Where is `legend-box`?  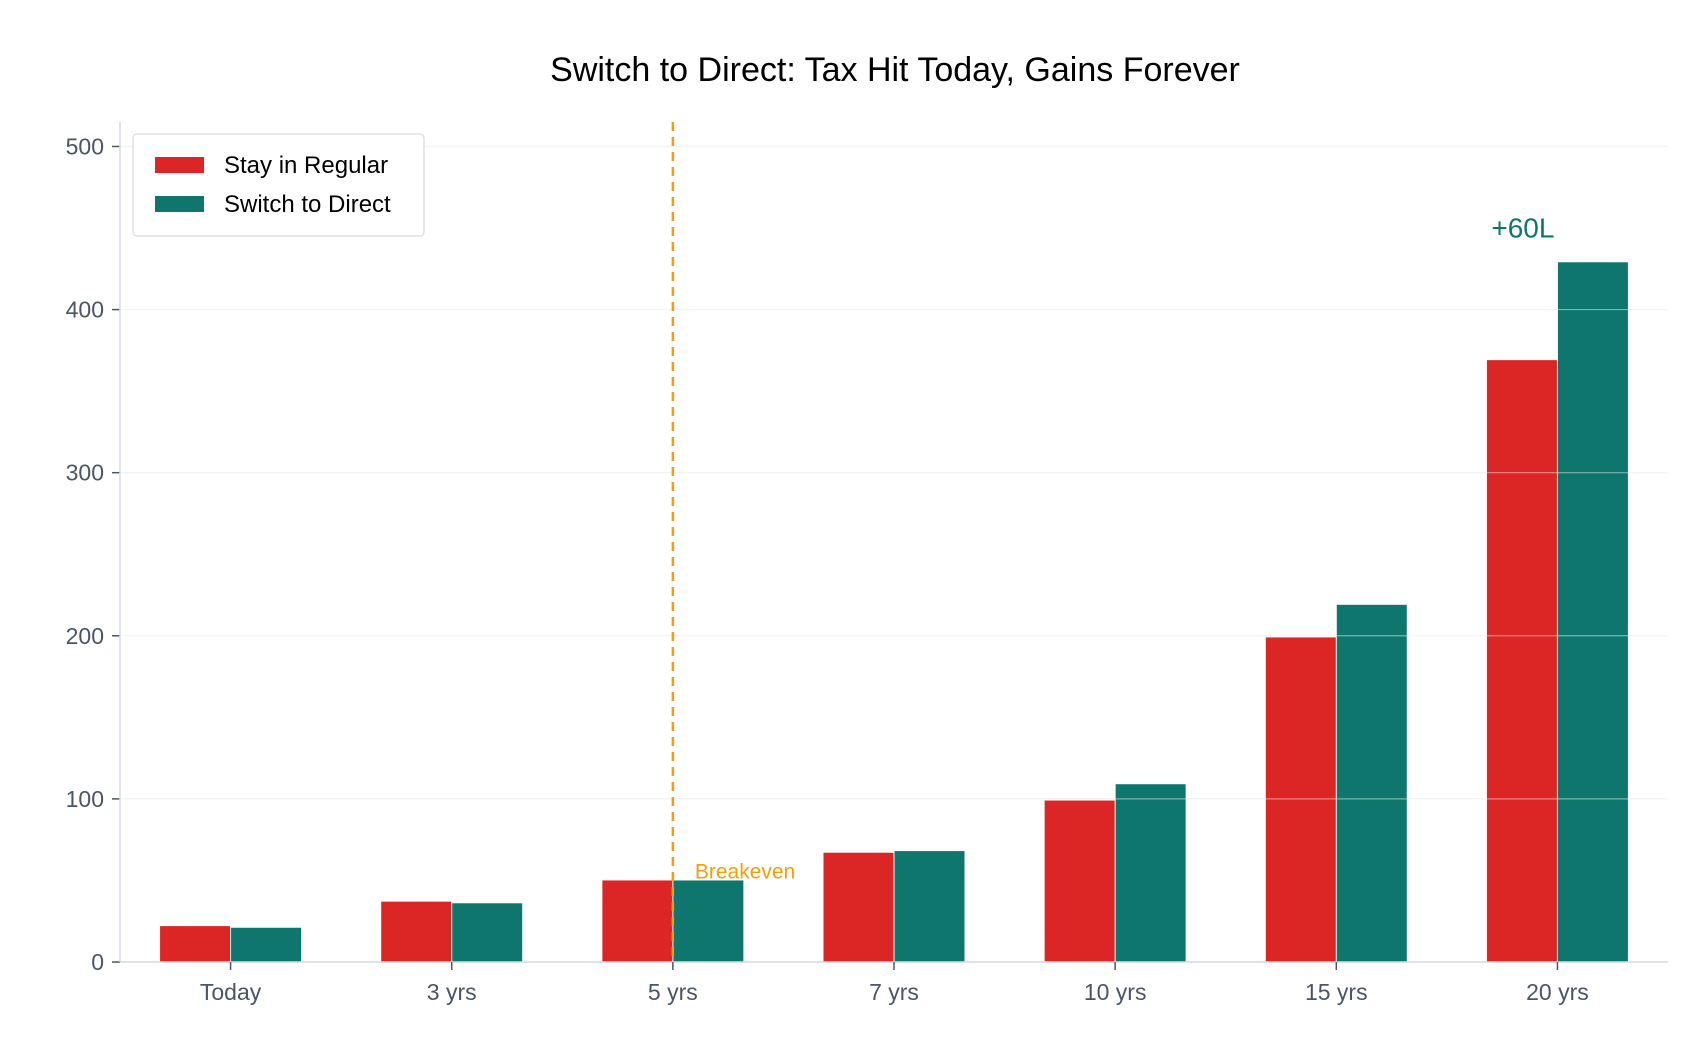 legend-box is located at coordinates (278, 185).